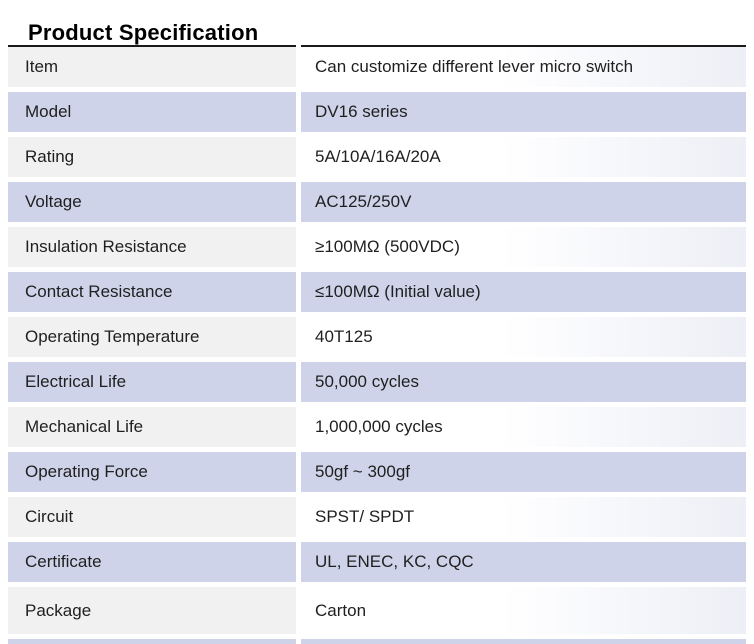 The width and height of the screenshot is (754, 644). I want to click on spec-label: Circuit, so click(152, 517).